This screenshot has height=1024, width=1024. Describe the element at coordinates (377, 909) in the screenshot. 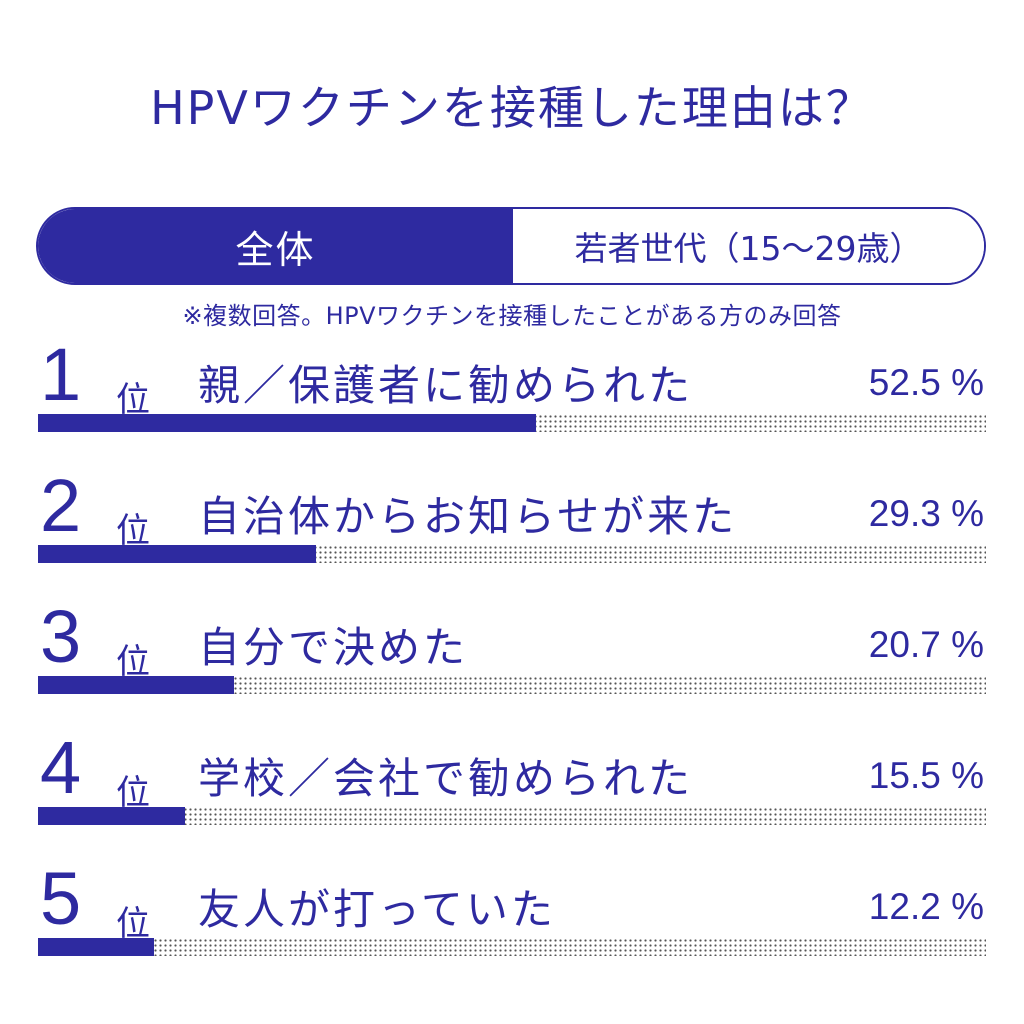

I see `category-label: 友人が打っていた` at that location.